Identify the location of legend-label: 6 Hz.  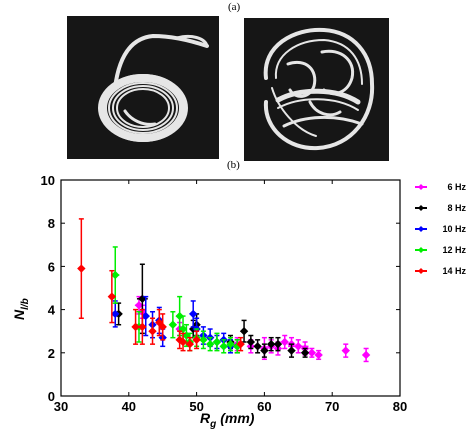
(456, 187).